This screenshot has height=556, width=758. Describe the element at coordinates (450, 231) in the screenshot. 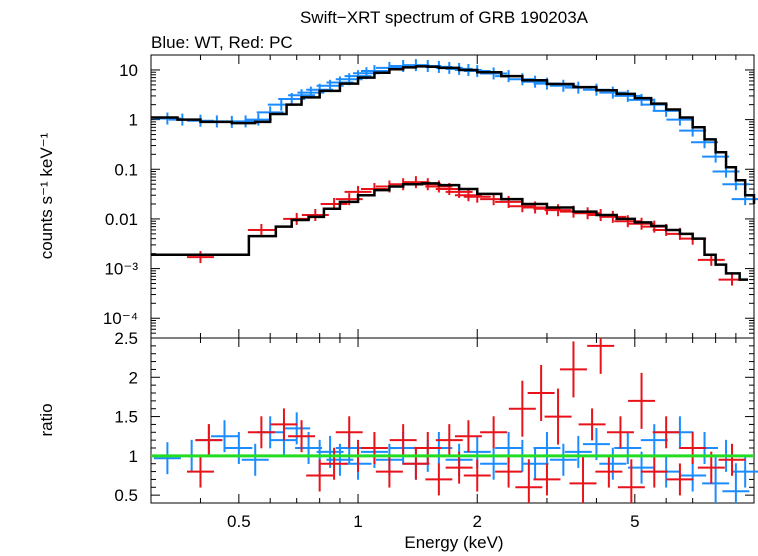

I see `model-line-pc-model` at that location.